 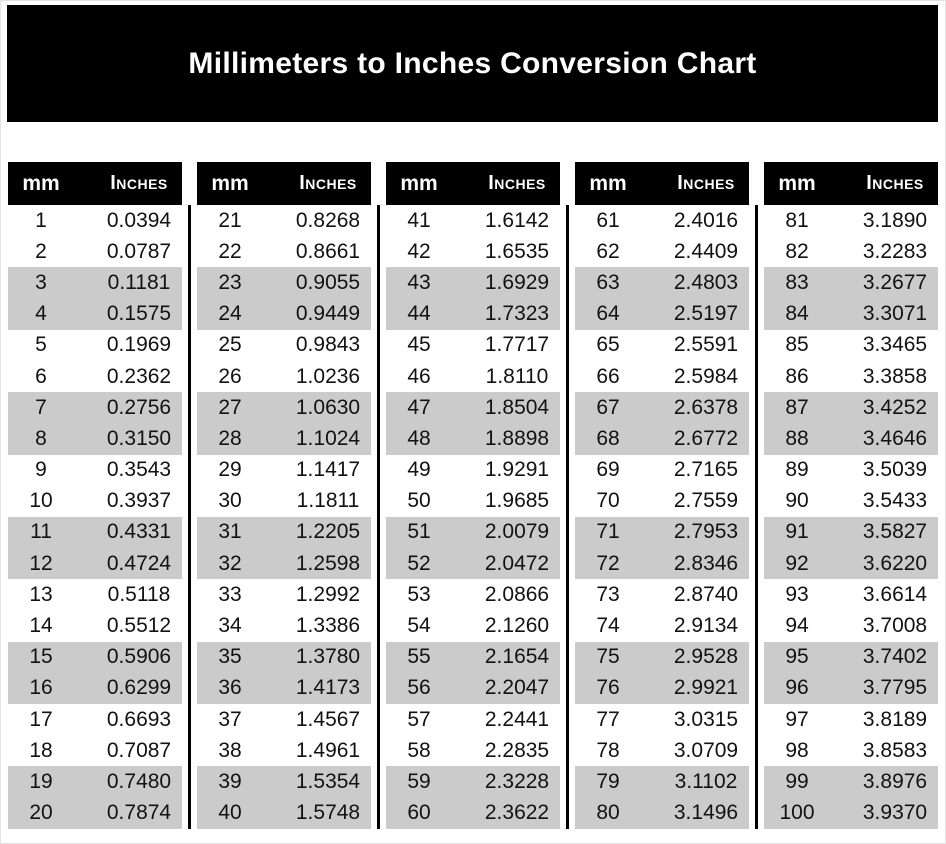 What do you see at coordinates (517, 183) in the screenshot?
I see `inches-header-cell: Inches` at bounding box center [517, 183].